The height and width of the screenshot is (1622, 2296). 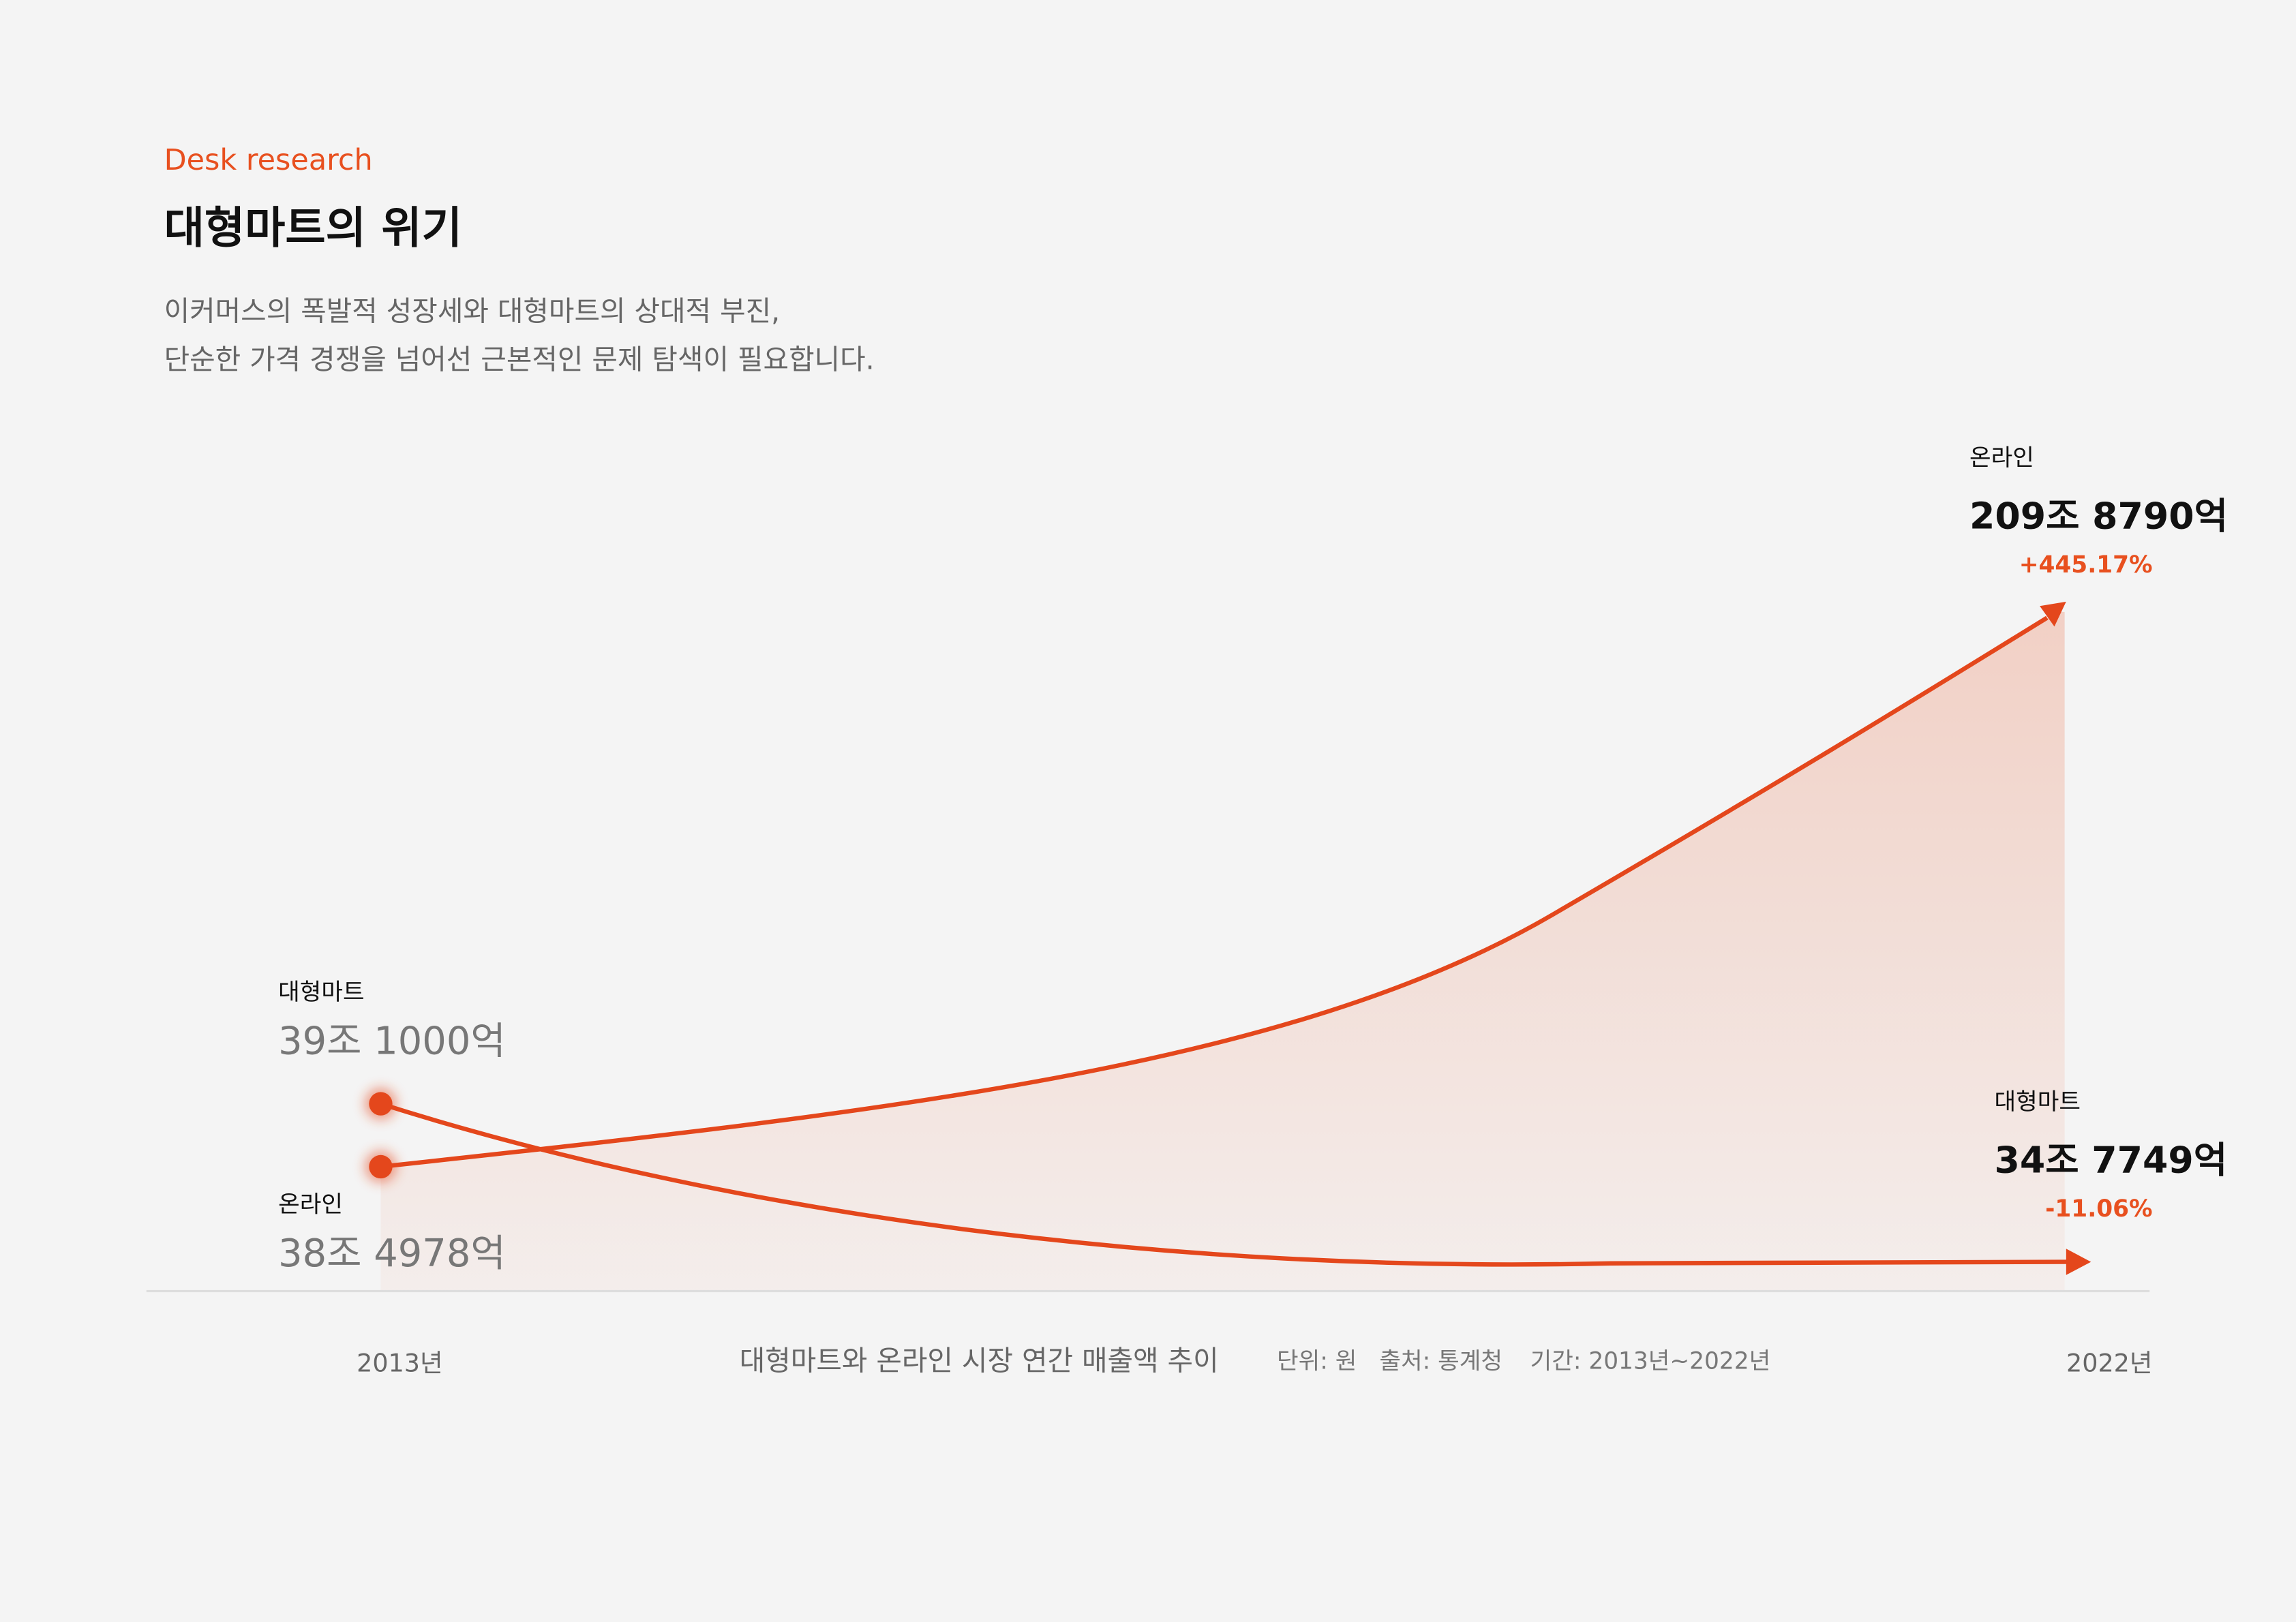 What do you see at coordinates (1650, 1361) in the screenshot?
I see `caption-period: 기간: 2013년~2022년` at bounding box center [1650, 1361].